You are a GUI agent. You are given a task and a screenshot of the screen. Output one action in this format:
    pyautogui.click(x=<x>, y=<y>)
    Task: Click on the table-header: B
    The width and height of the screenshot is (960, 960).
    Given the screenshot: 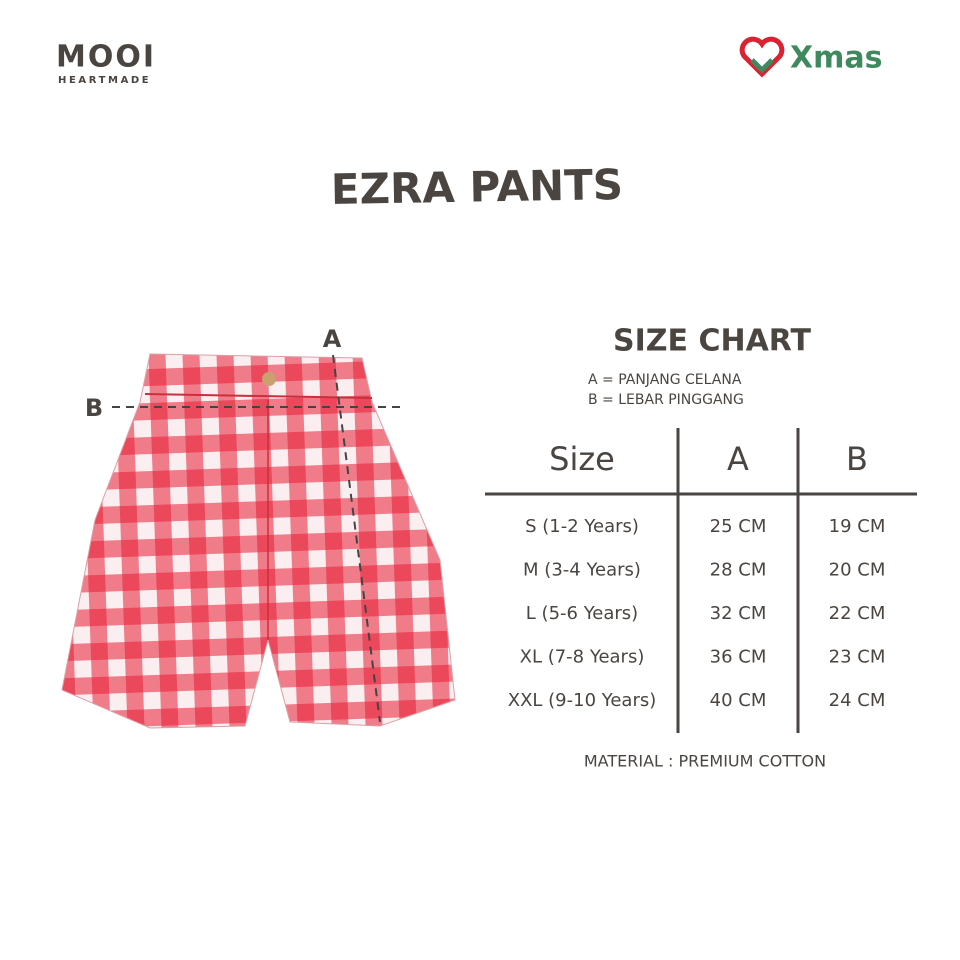 What is the action you would take?
    pyautogui.click(x=857, y=459)
    